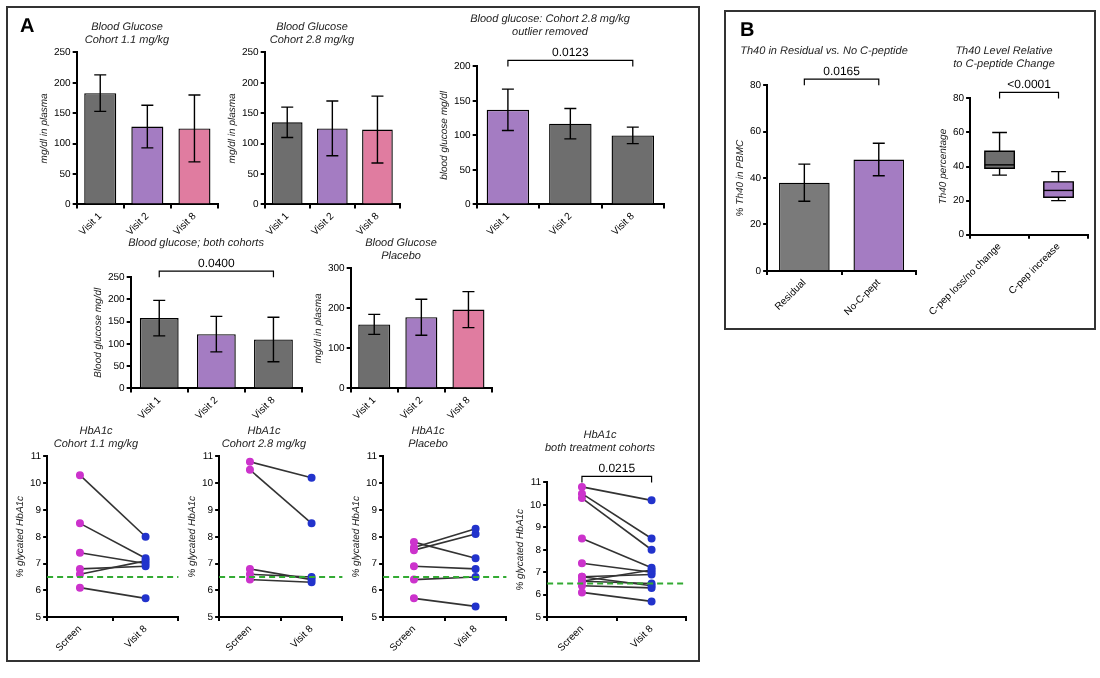 This screenshot has height=678, width=1100. I want to click on text: B, so click(747, 31).